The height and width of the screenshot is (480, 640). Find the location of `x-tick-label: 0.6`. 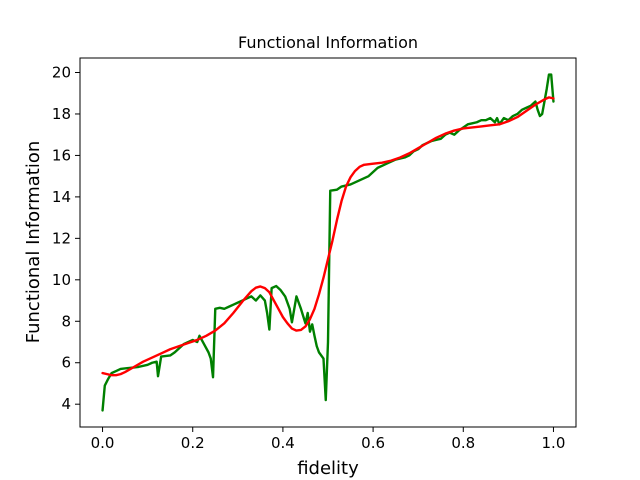

x-tick-label: 0.6 is located at coordinates (373, 443).